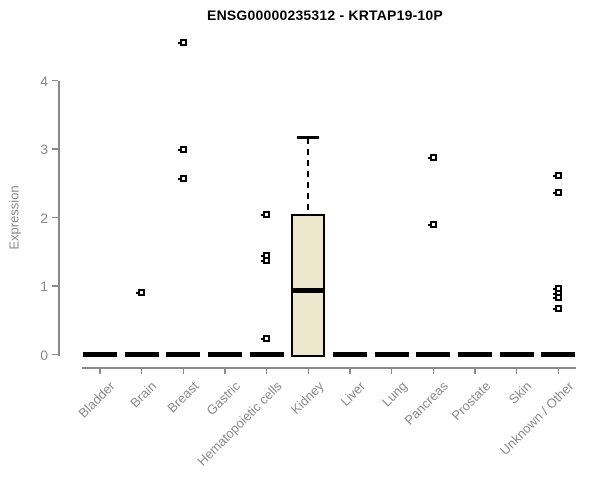 Image resolution: width=600 pixels, height=500 pixels. Describe the element at coordinates (308, 285) in the screenshot. I see `box-kidney` at that location.